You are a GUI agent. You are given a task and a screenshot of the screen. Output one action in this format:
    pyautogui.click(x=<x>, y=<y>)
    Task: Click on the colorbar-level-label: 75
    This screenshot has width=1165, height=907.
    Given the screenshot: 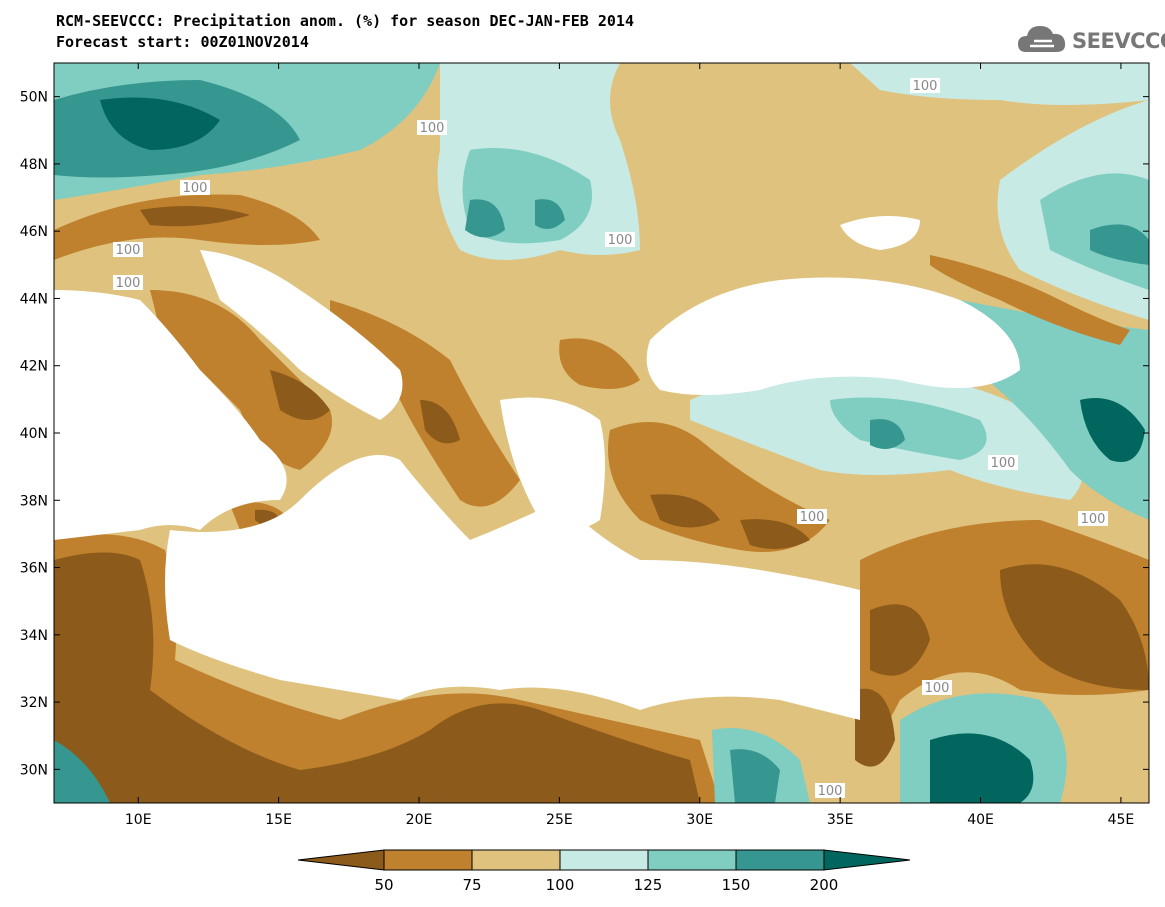 What is the action you would take?
    pyautogui.click(x=471, y=885)
    